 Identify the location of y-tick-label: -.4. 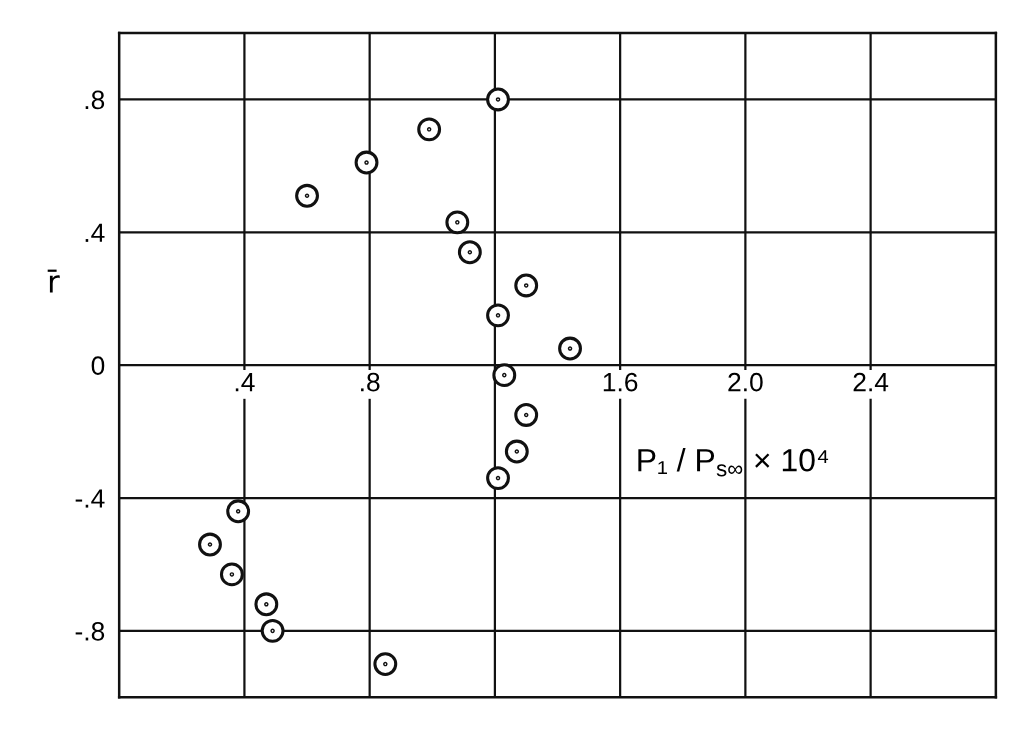
(90, 498).